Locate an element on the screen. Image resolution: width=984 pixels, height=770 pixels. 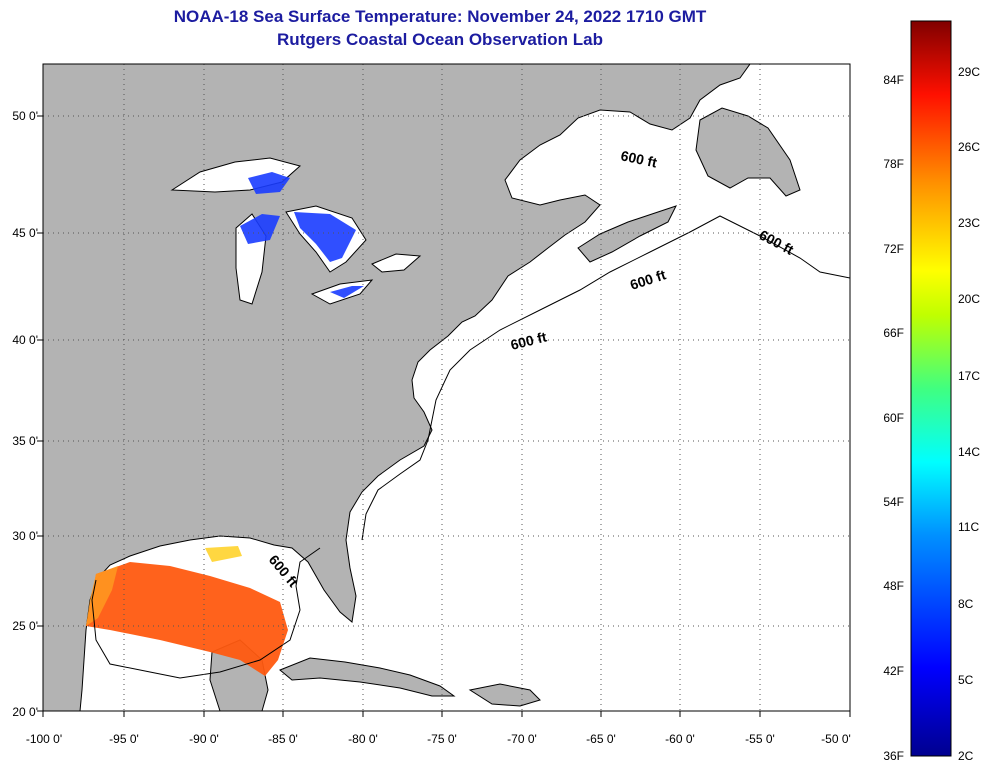
gulf-sst-patch is located at coordinates (187, 619).